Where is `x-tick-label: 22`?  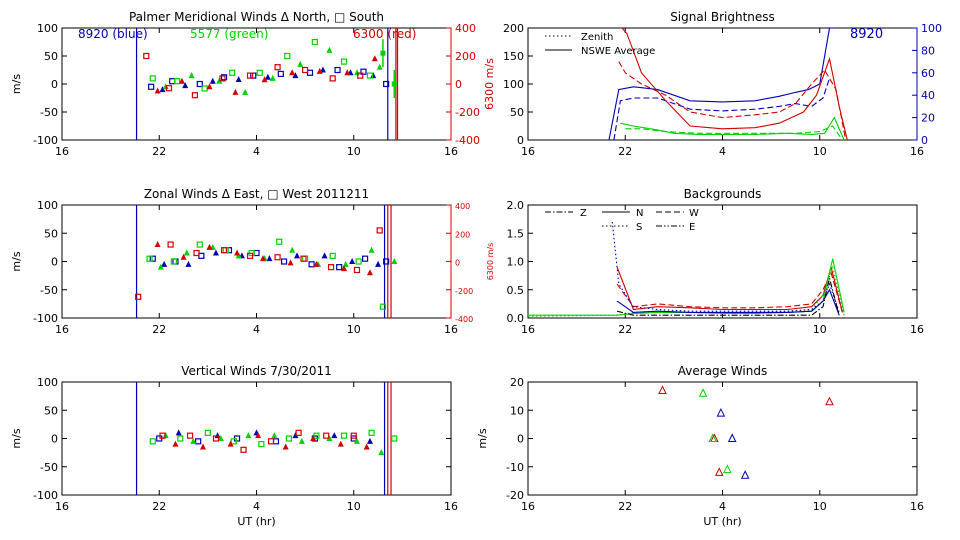 x-tick-label: 22 is located at coordinates (159, 506).